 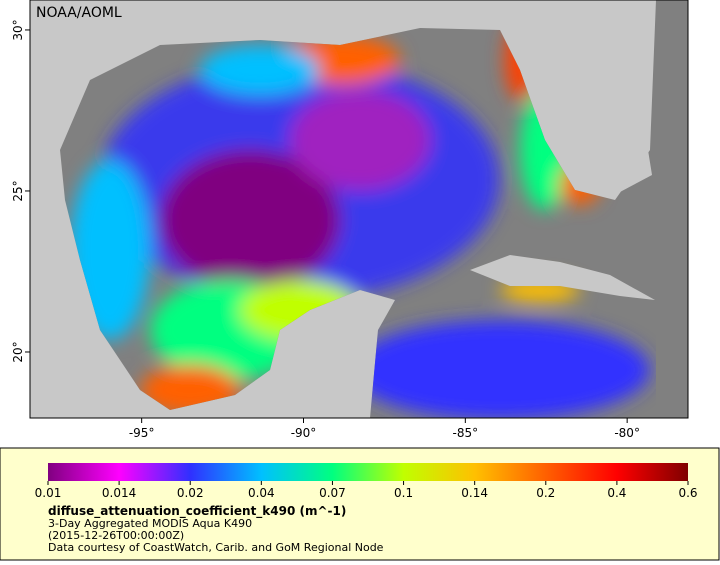 I want to click on y-tick-label: 25°, so click(x=18, y=190).